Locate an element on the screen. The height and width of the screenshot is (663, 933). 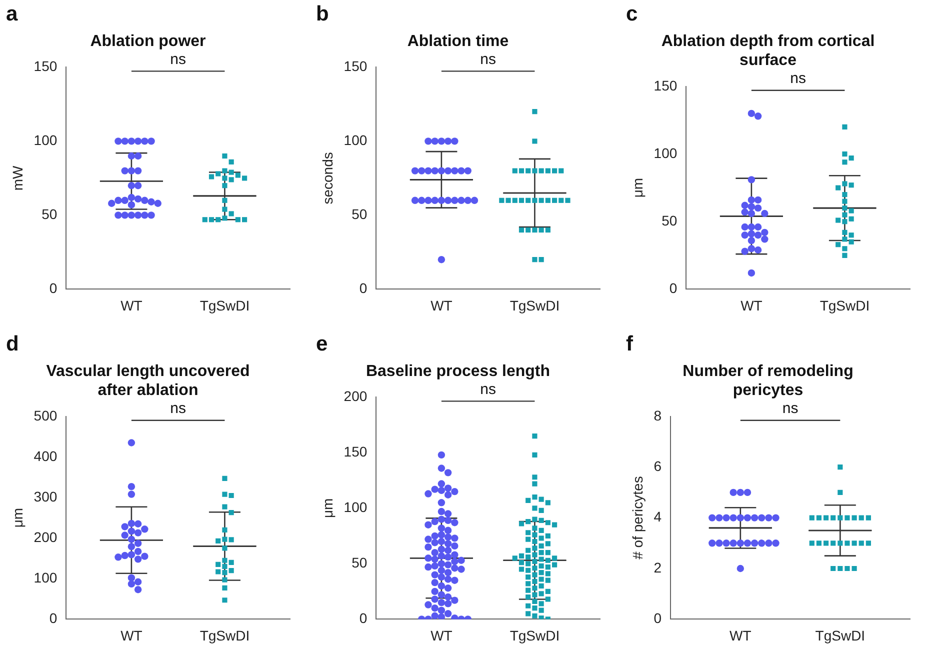
chart-title: Number of remodeling pericytes is located at coordinates (768, 381).